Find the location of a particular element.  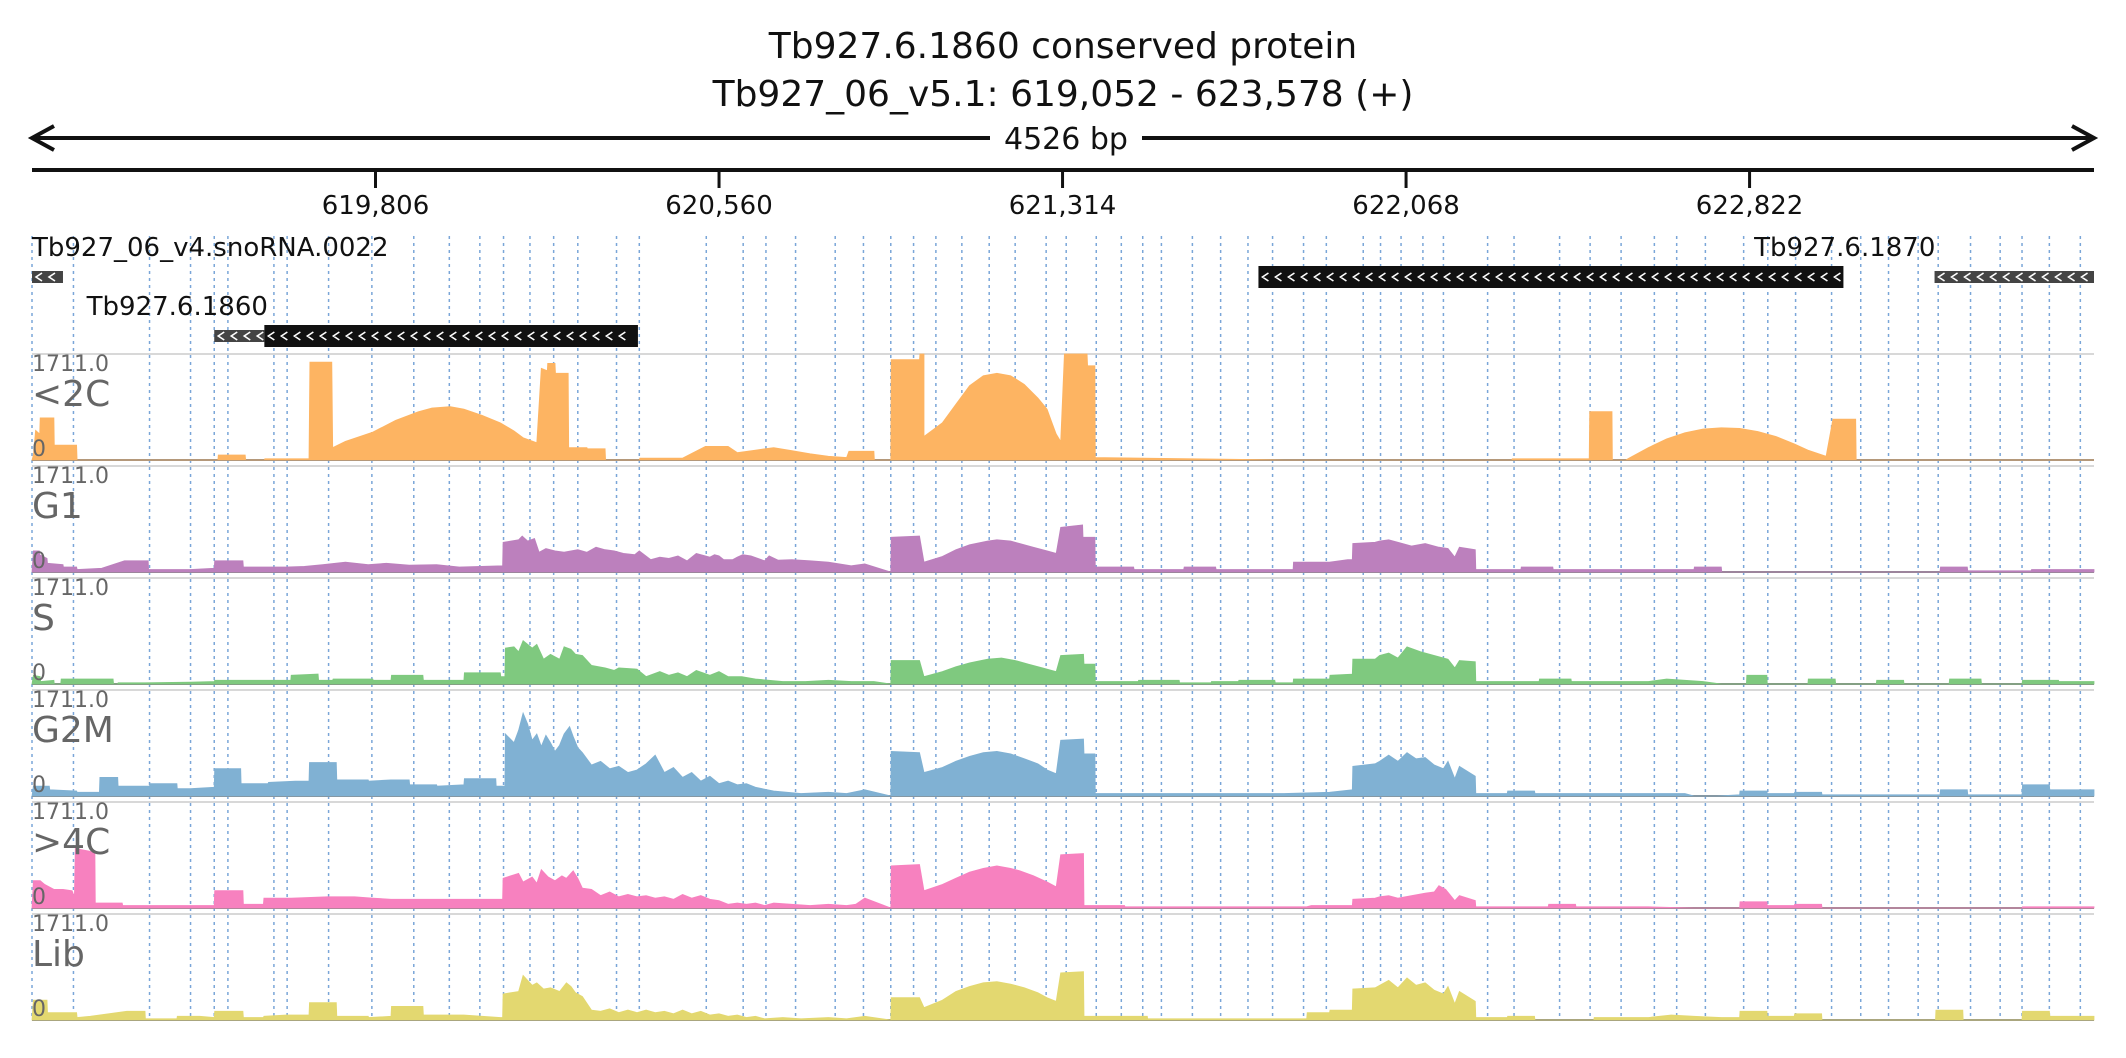

track-name: G1 is located at coordinates (57, 506).